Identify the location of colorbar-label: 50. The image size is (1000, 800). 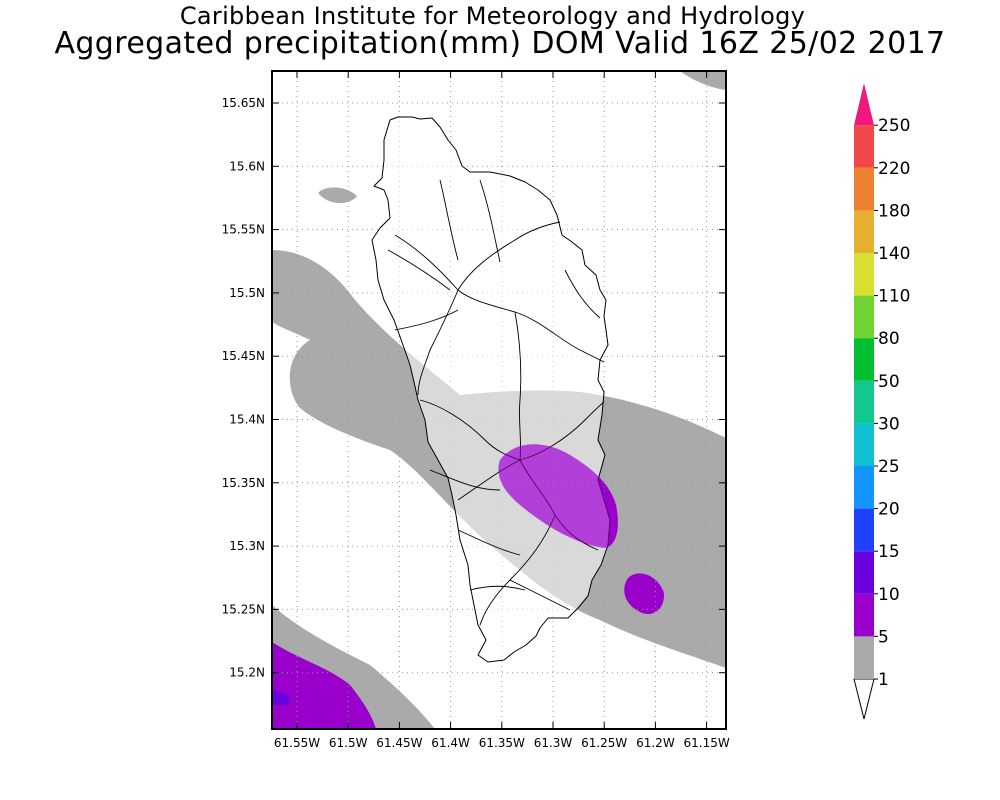
(889, 382).